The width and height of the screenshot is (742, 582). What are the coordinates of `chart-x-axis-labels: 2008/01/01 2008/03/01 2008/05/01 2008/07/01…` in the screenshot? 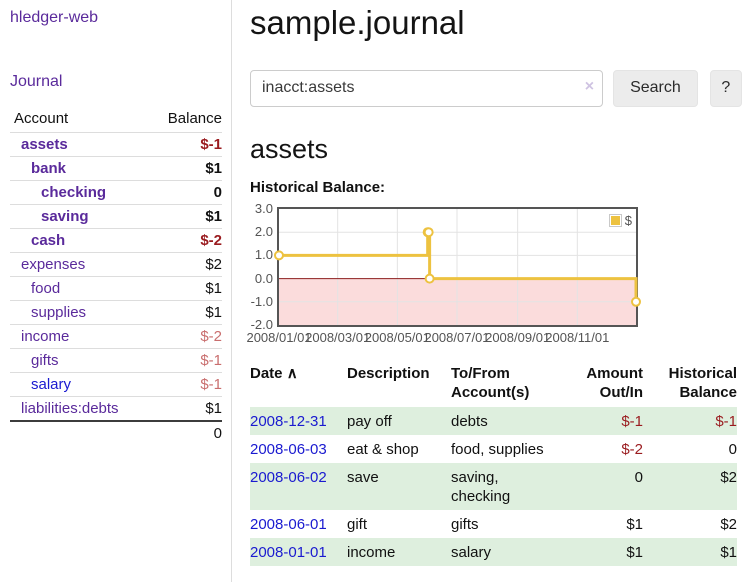 It's located at (455, 338).